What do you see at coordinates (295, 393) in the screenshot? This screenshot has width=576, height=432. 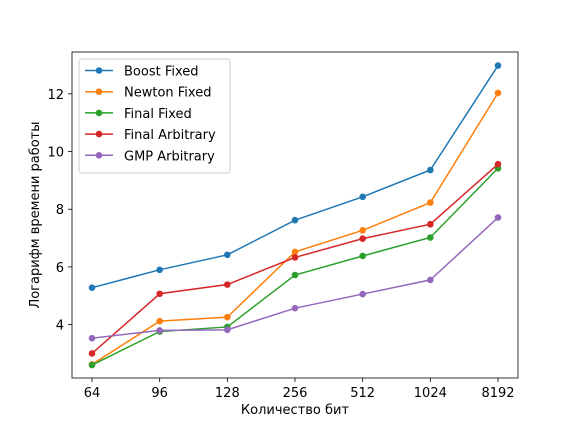 I see `x-tick-label: 256` at bounding box center [295, 393].